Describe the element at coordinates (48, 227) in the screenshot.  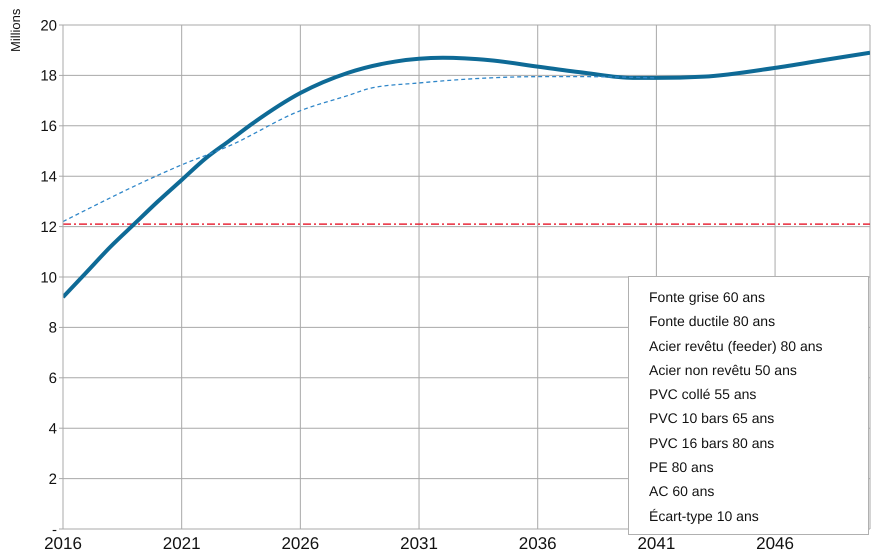
I see `y-tick-label: 12` at that location.